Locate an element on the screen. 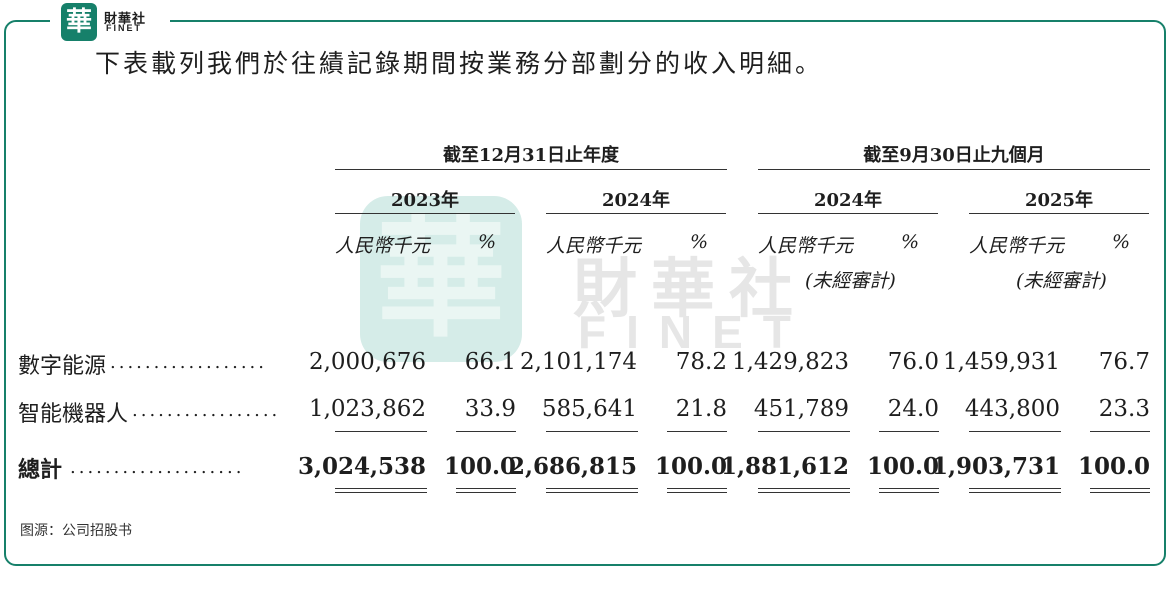 This screenshot has width=1172, height=589. year-header-2024-9m: 2024年 is located at coordinates (848, 200).